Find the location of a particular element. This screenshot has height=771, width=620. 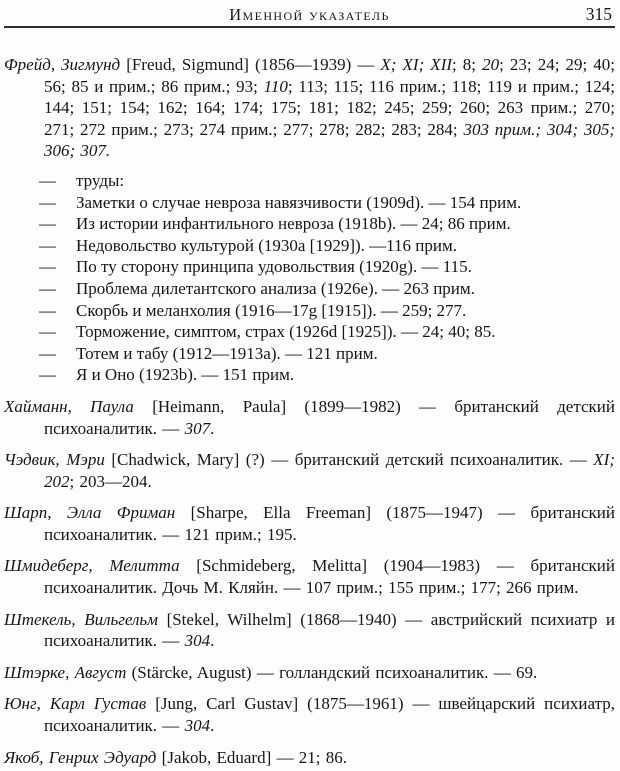

italic-text: 20 is located at coordinates (491, 64).